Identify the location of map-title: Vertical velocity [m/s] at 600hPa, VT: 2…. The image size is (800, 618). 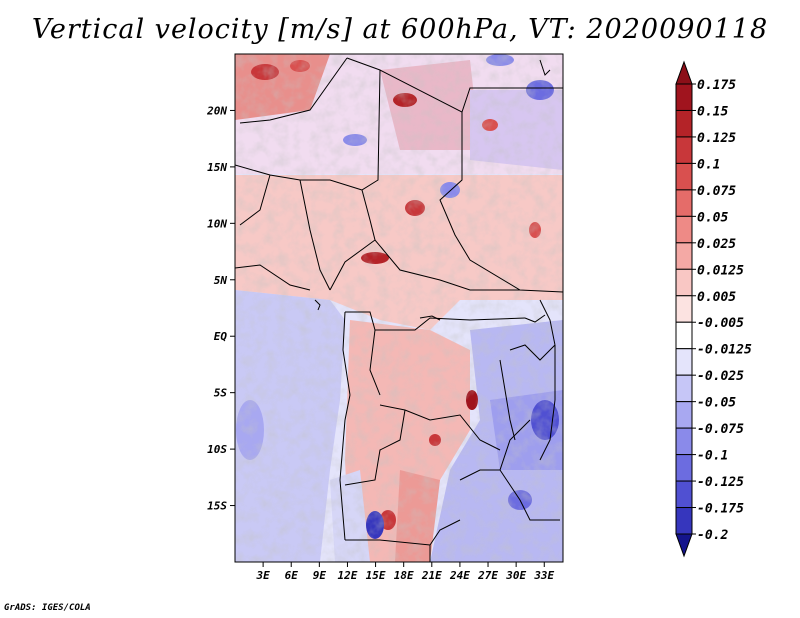
(400, 29).